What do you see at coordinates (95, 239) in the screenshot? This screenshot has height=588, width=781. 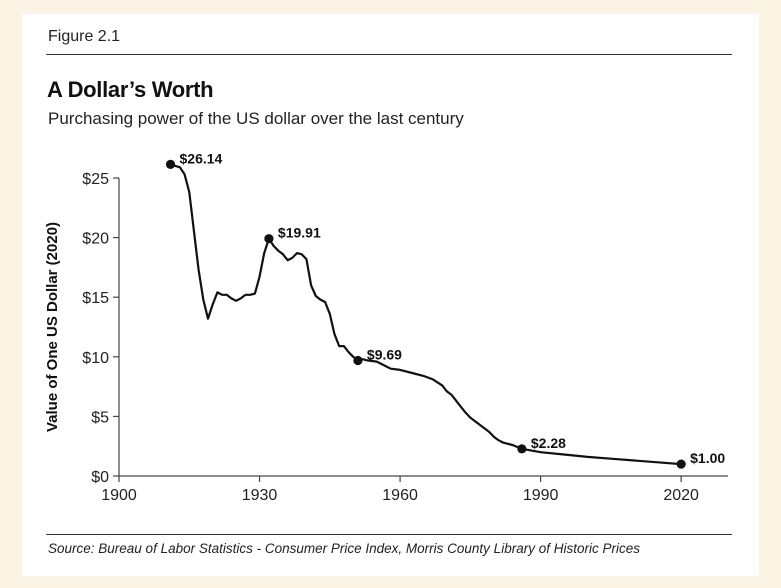 I see `y-tick-label: $20` at bounding box center [95, 239].